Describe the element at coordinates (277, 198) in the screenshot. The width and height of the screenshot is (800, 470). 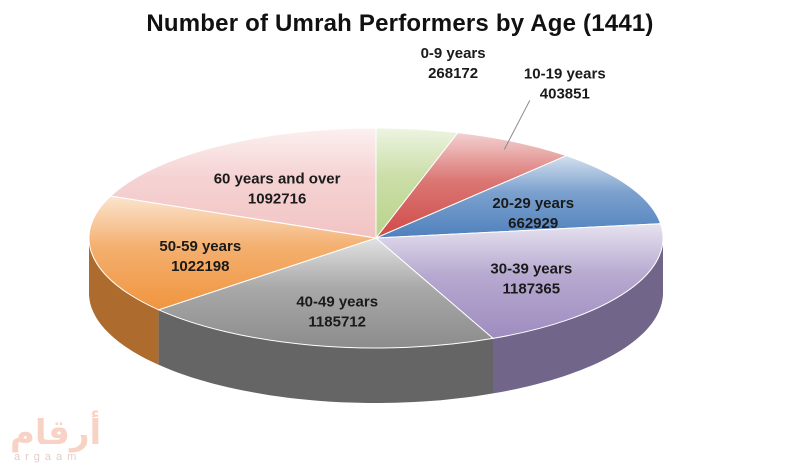
I see `slice-value-6: 1092716` at that location.